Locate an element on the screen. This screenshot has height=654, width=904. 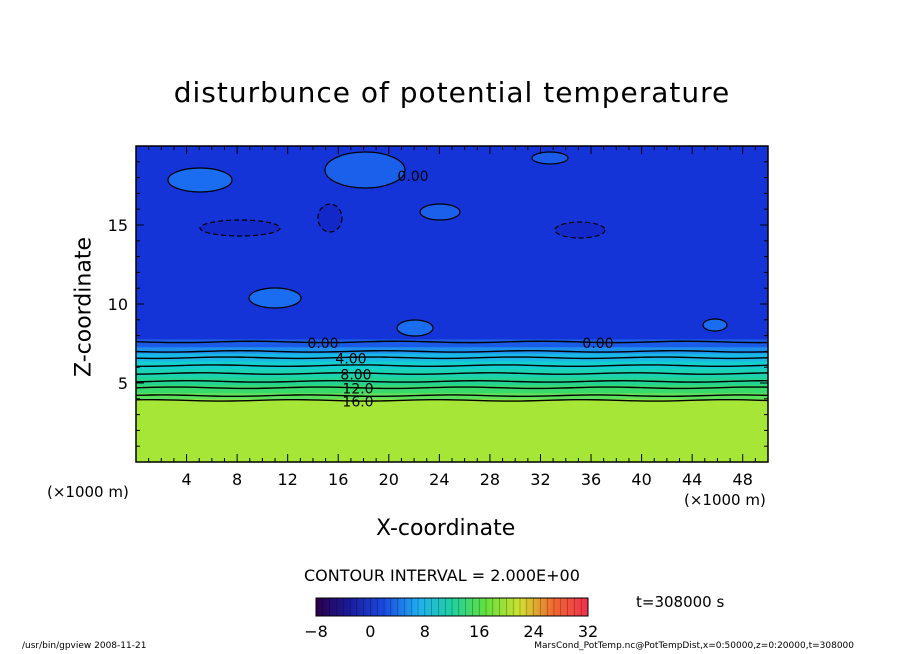
contour-lines is located at coordinates (452, 371).